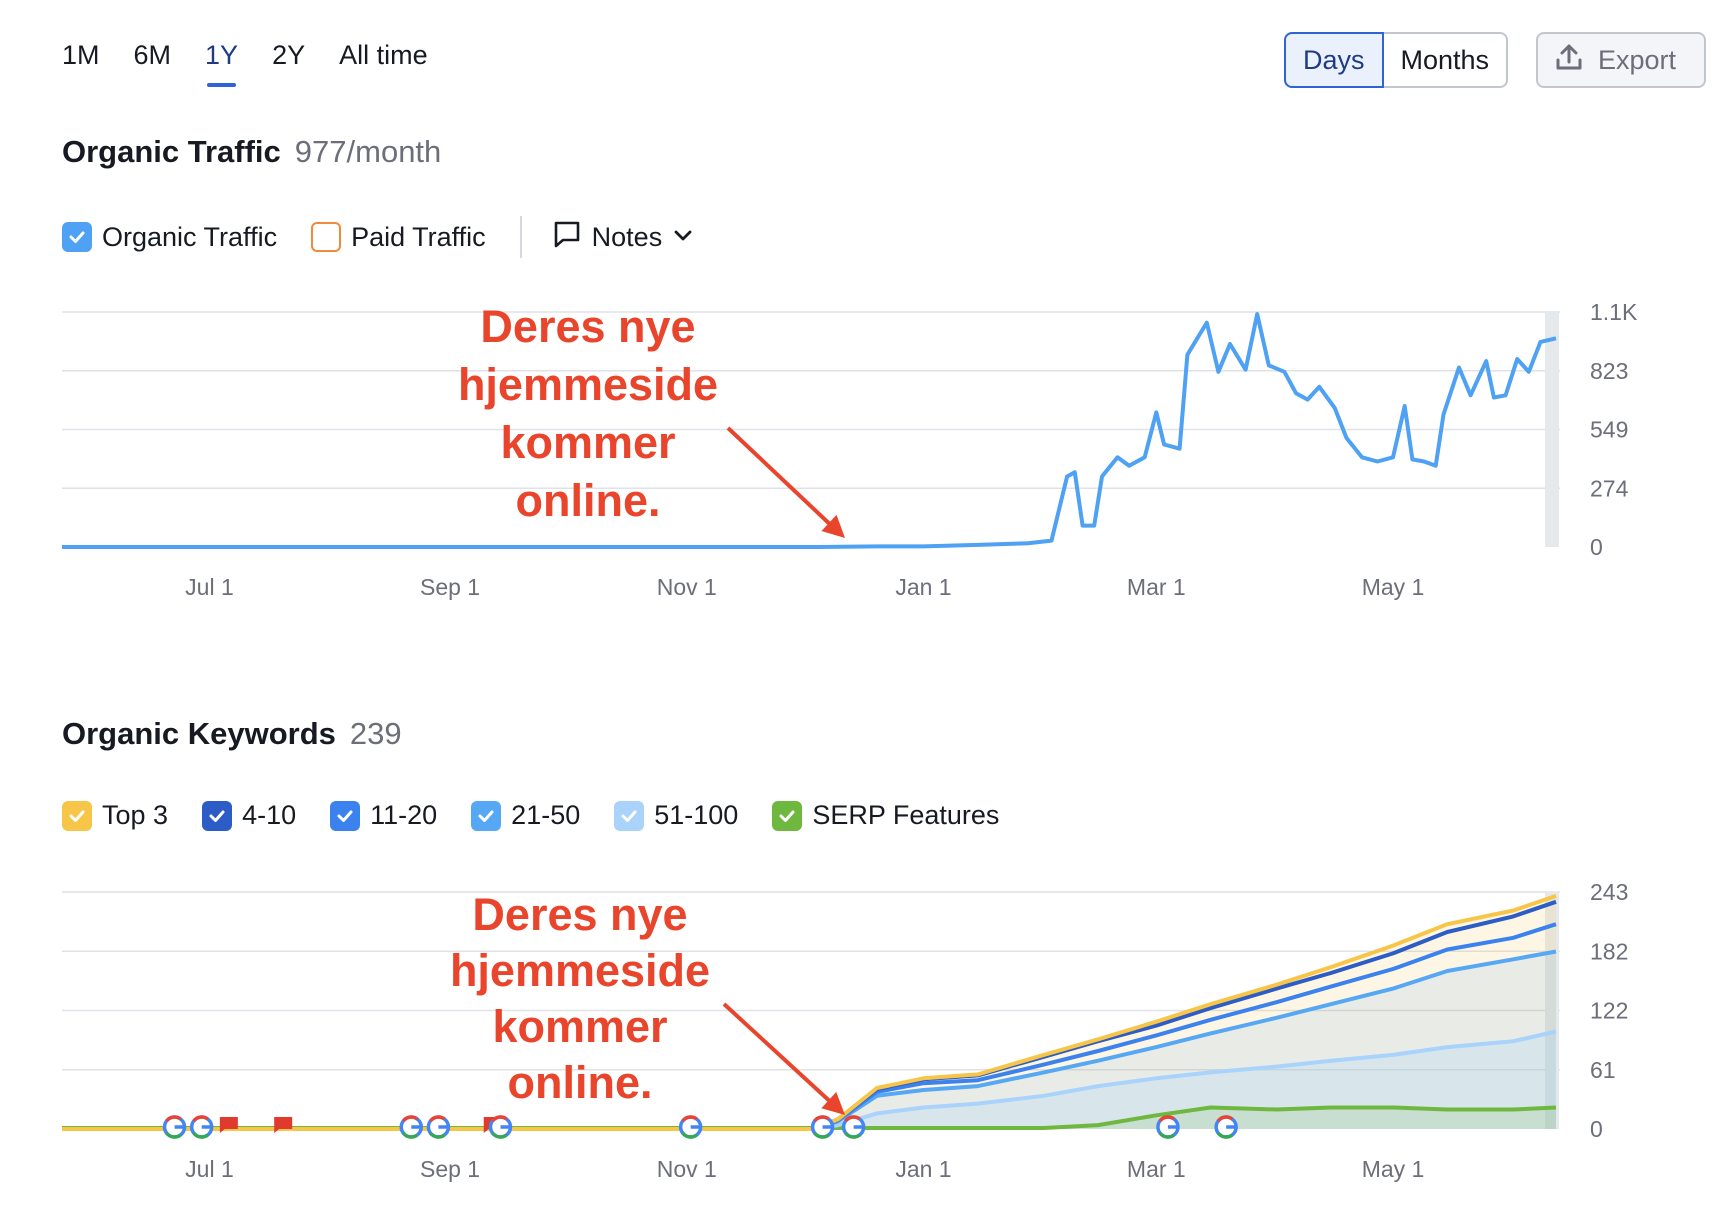  What do you see at coordinates (906, 815) in the screenshot?
I see `legend-label: SERP Features` at bounding box center [906, 815].